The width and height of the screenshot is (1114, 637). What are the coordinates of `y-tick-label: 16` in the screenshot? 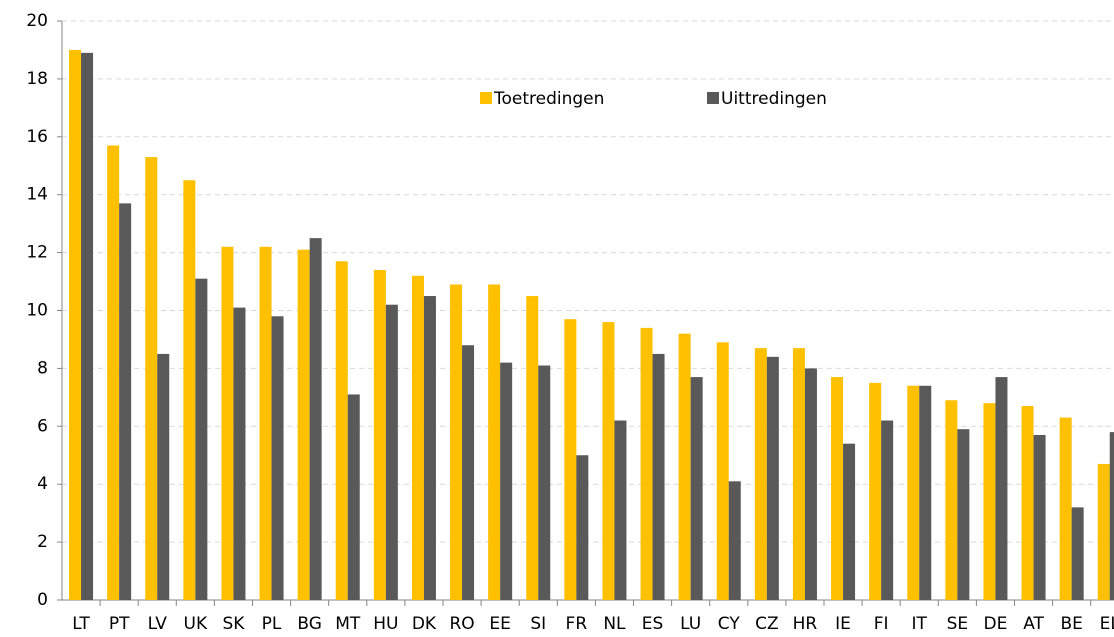 It's located at (37, 137).